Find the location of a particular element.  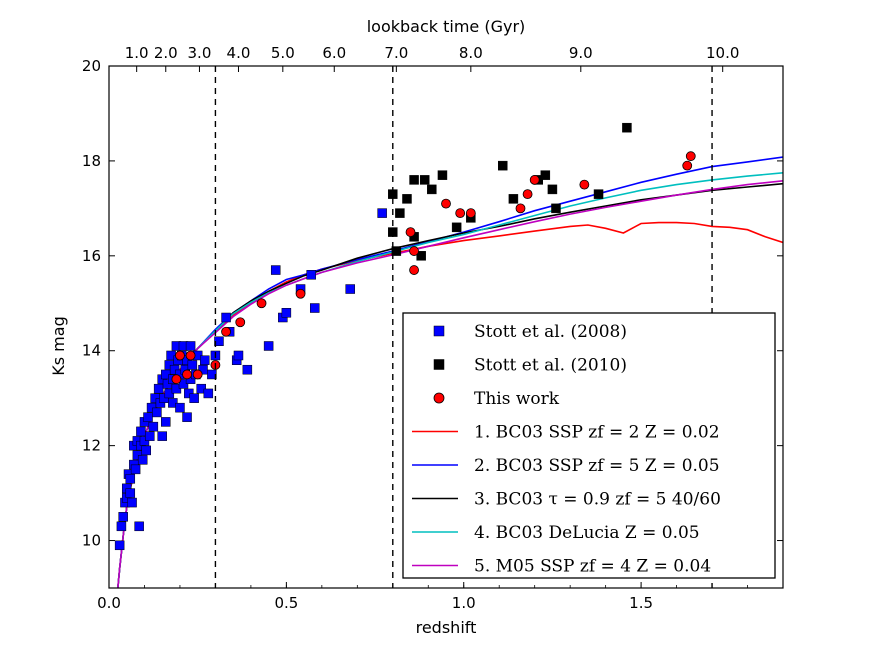

y-tick-label: 16 is located at coordinates (91, 256).